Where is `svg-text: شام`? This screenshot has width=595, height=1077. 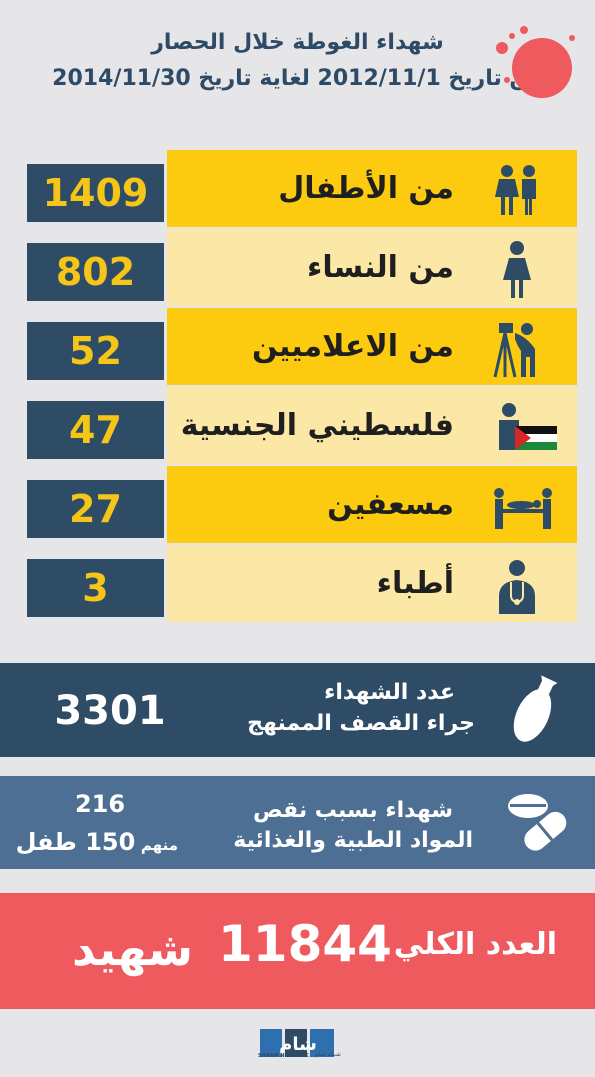
svg-text: شام is located at coordinates (298, 1044).